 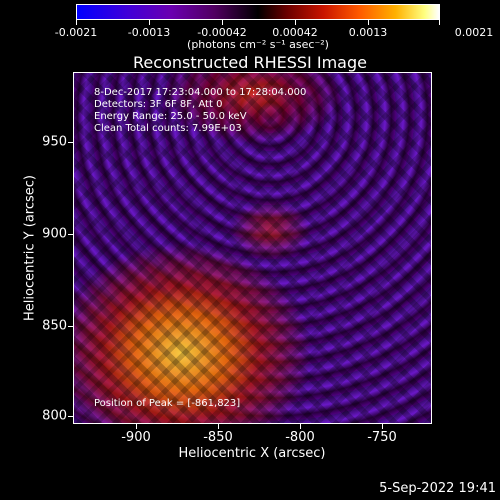 What do you see at coordinates (54, 416) in the screenshot?
I see `y-tick-label: 800` at bounding box center [54, 416].